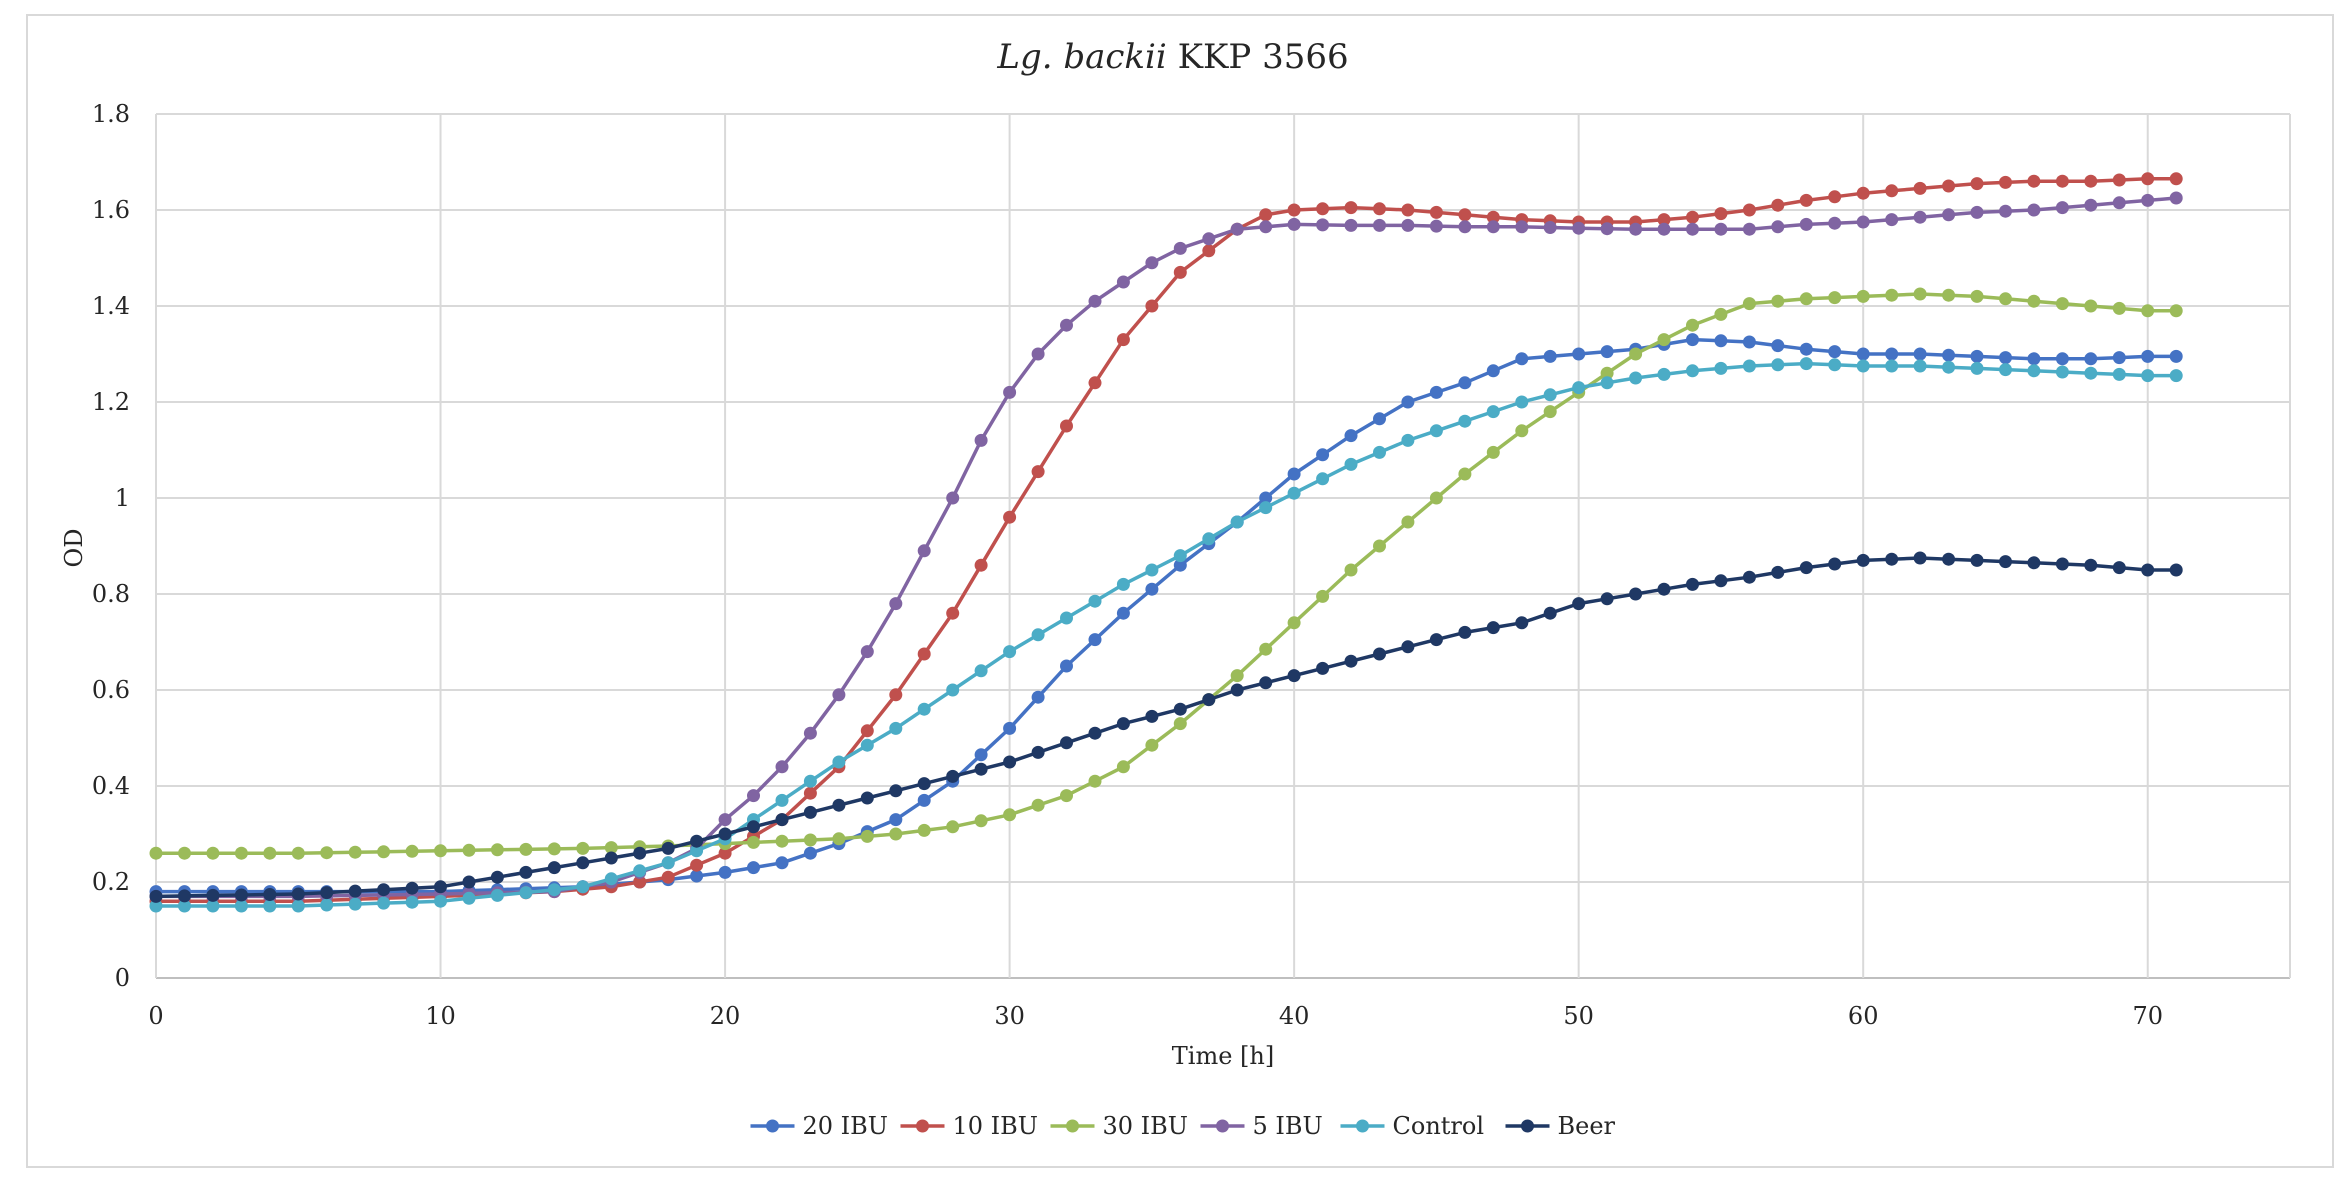 The width and height of the screenshot is (2346, 1184). I want to click on legend-label: Control, so click(1439, 1126).